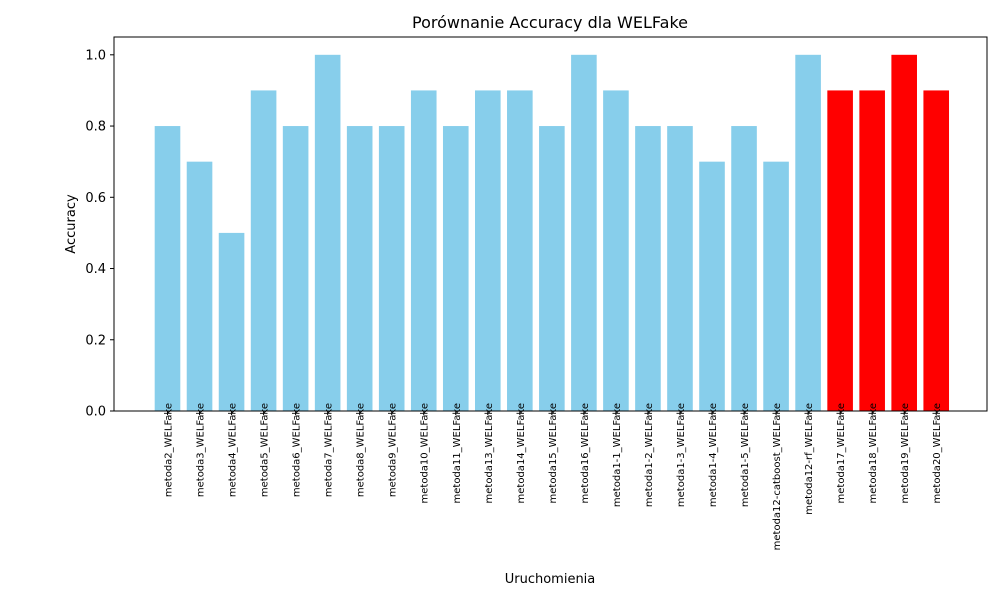 Image resolution: width=1000 pixels, height=600 pixels. What do you see at coordinates (169, 450) in the screenshot?
I see `x-tick-label: metoda2_WELFake` at bounding box center [169, 450].